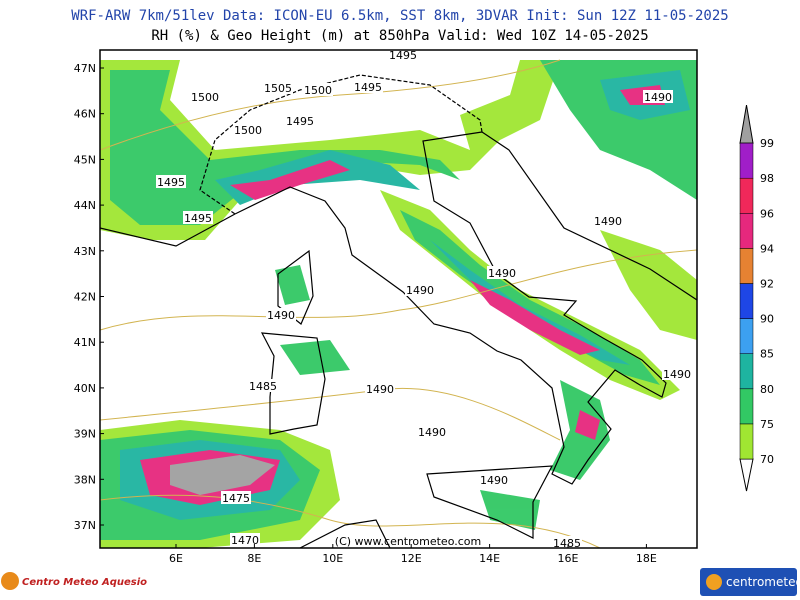 The image size is (800, 600). What do you see at coordinates (767, 354) in the screenshot?
I see `colorbar-label: 85` at bounding box center [767, 354].